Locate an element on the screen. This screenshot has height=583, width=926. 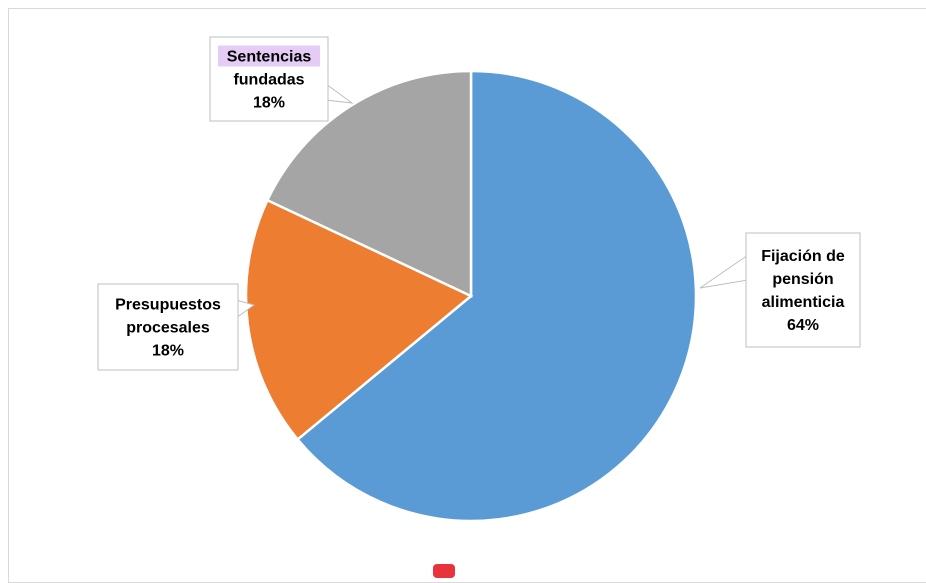
callout-percent-2: 18% is located at coordinates (168, 351).